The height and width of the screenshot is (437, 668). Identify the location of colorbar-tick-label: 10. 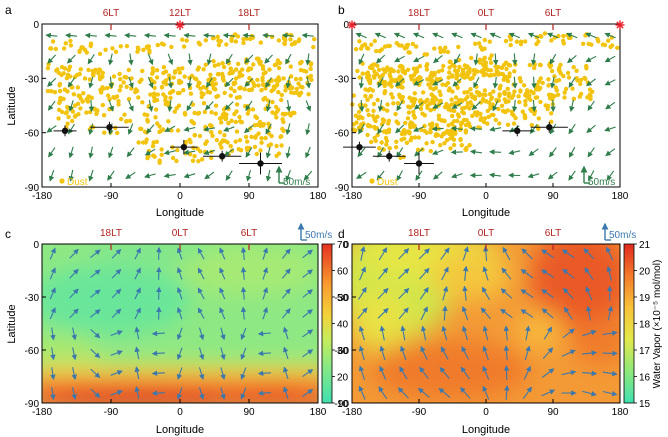
(343, 404).